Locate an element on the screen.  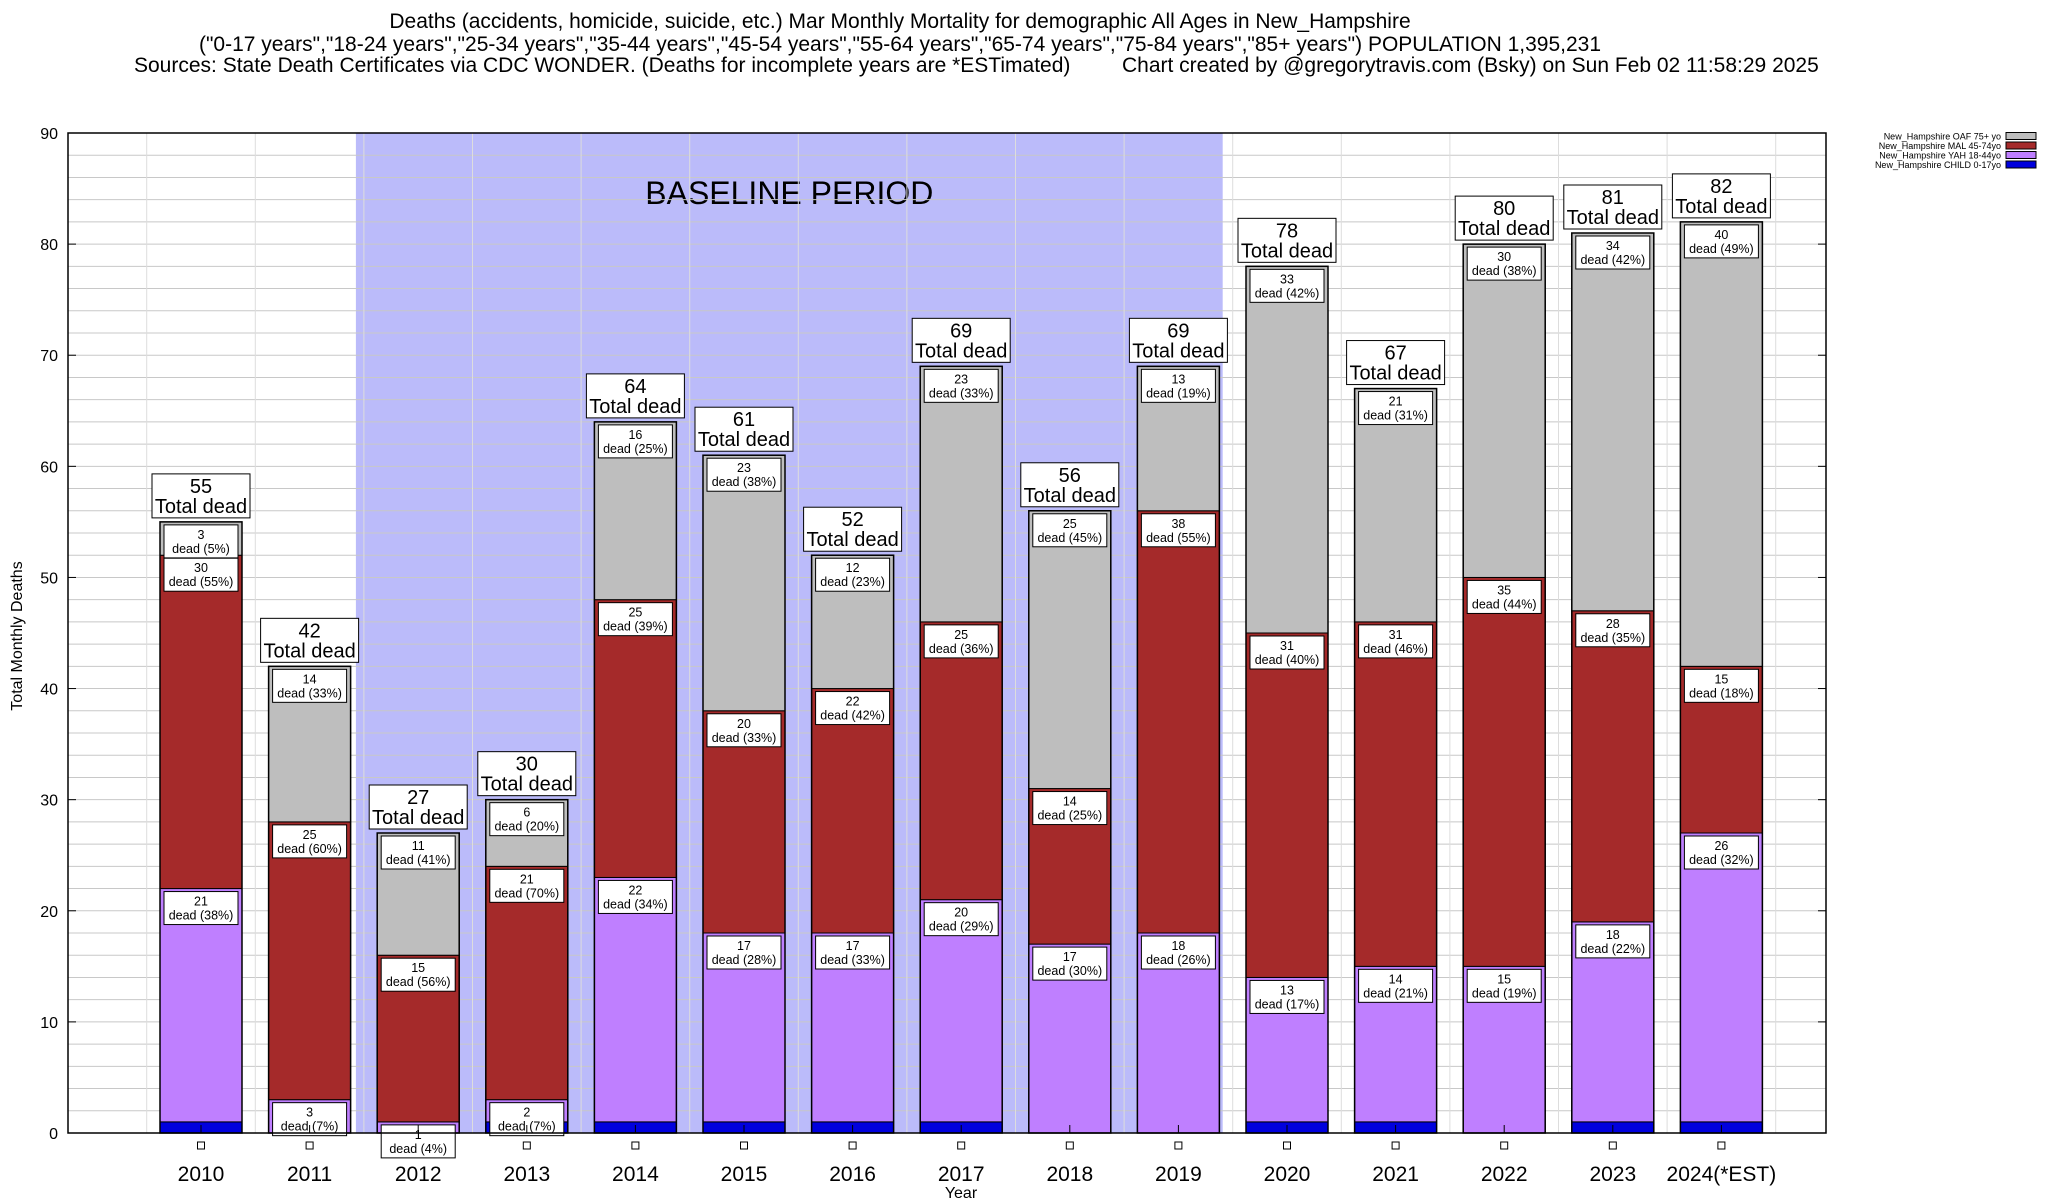
legend-label: New_Hampshire OAF 75+ yo is located at coordinates (1942, 137).